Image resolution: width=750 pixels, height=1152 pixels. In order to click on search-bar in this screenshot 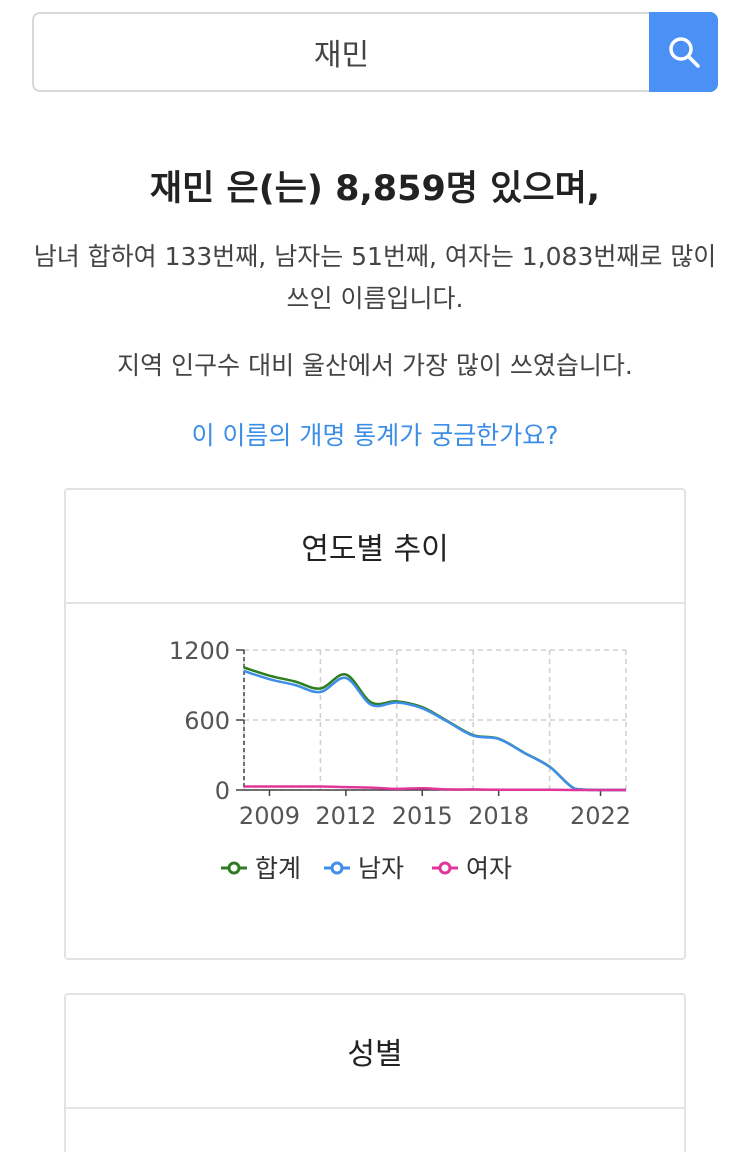, I will do `click(375, 52)`.